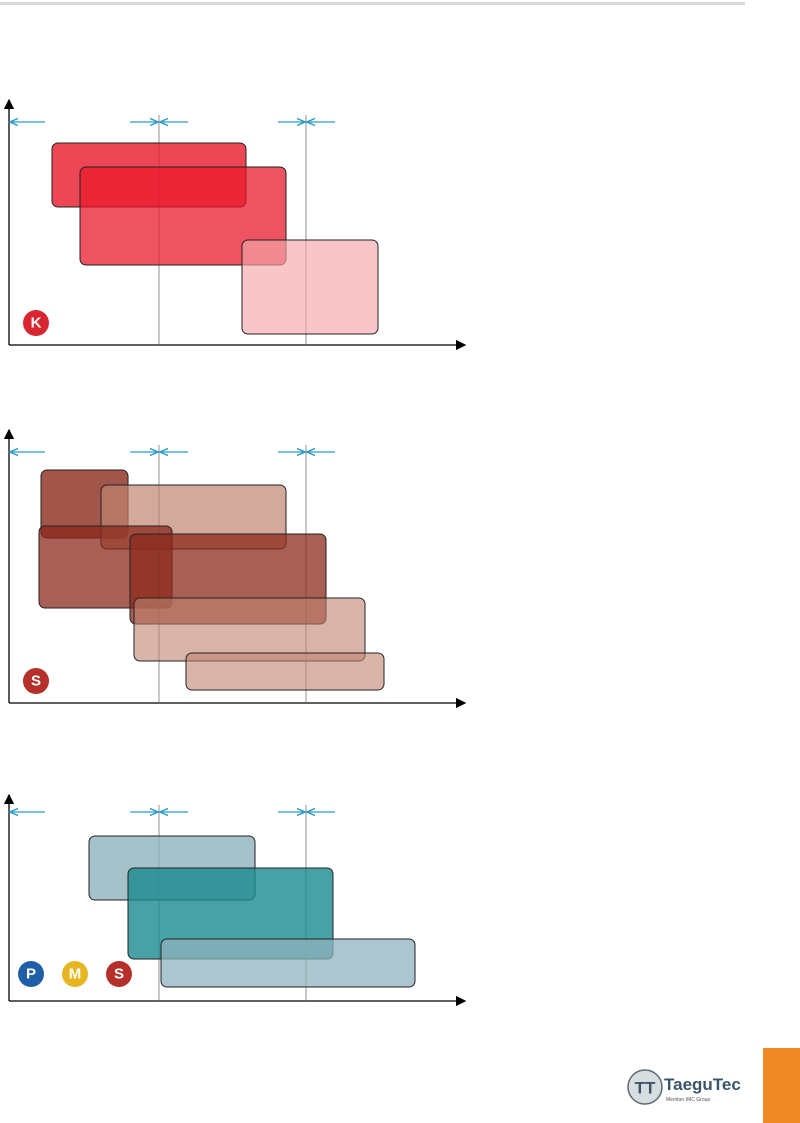 Image resolution: width=800 pixels, height=1123 pixels. I want to click on logo-letters: TT, so click(645, 1088).